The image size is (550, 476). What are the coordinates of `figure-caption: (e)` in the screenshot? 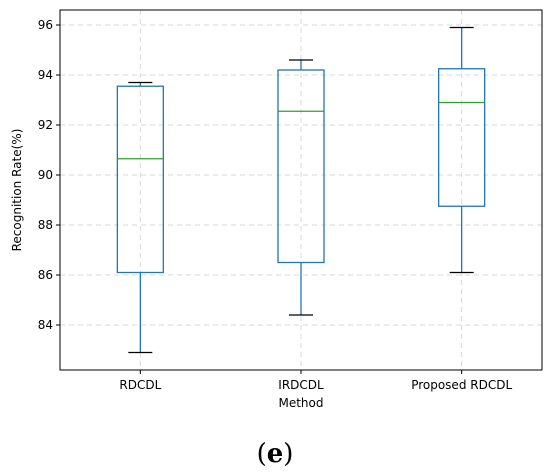 It's located at (275, 454).